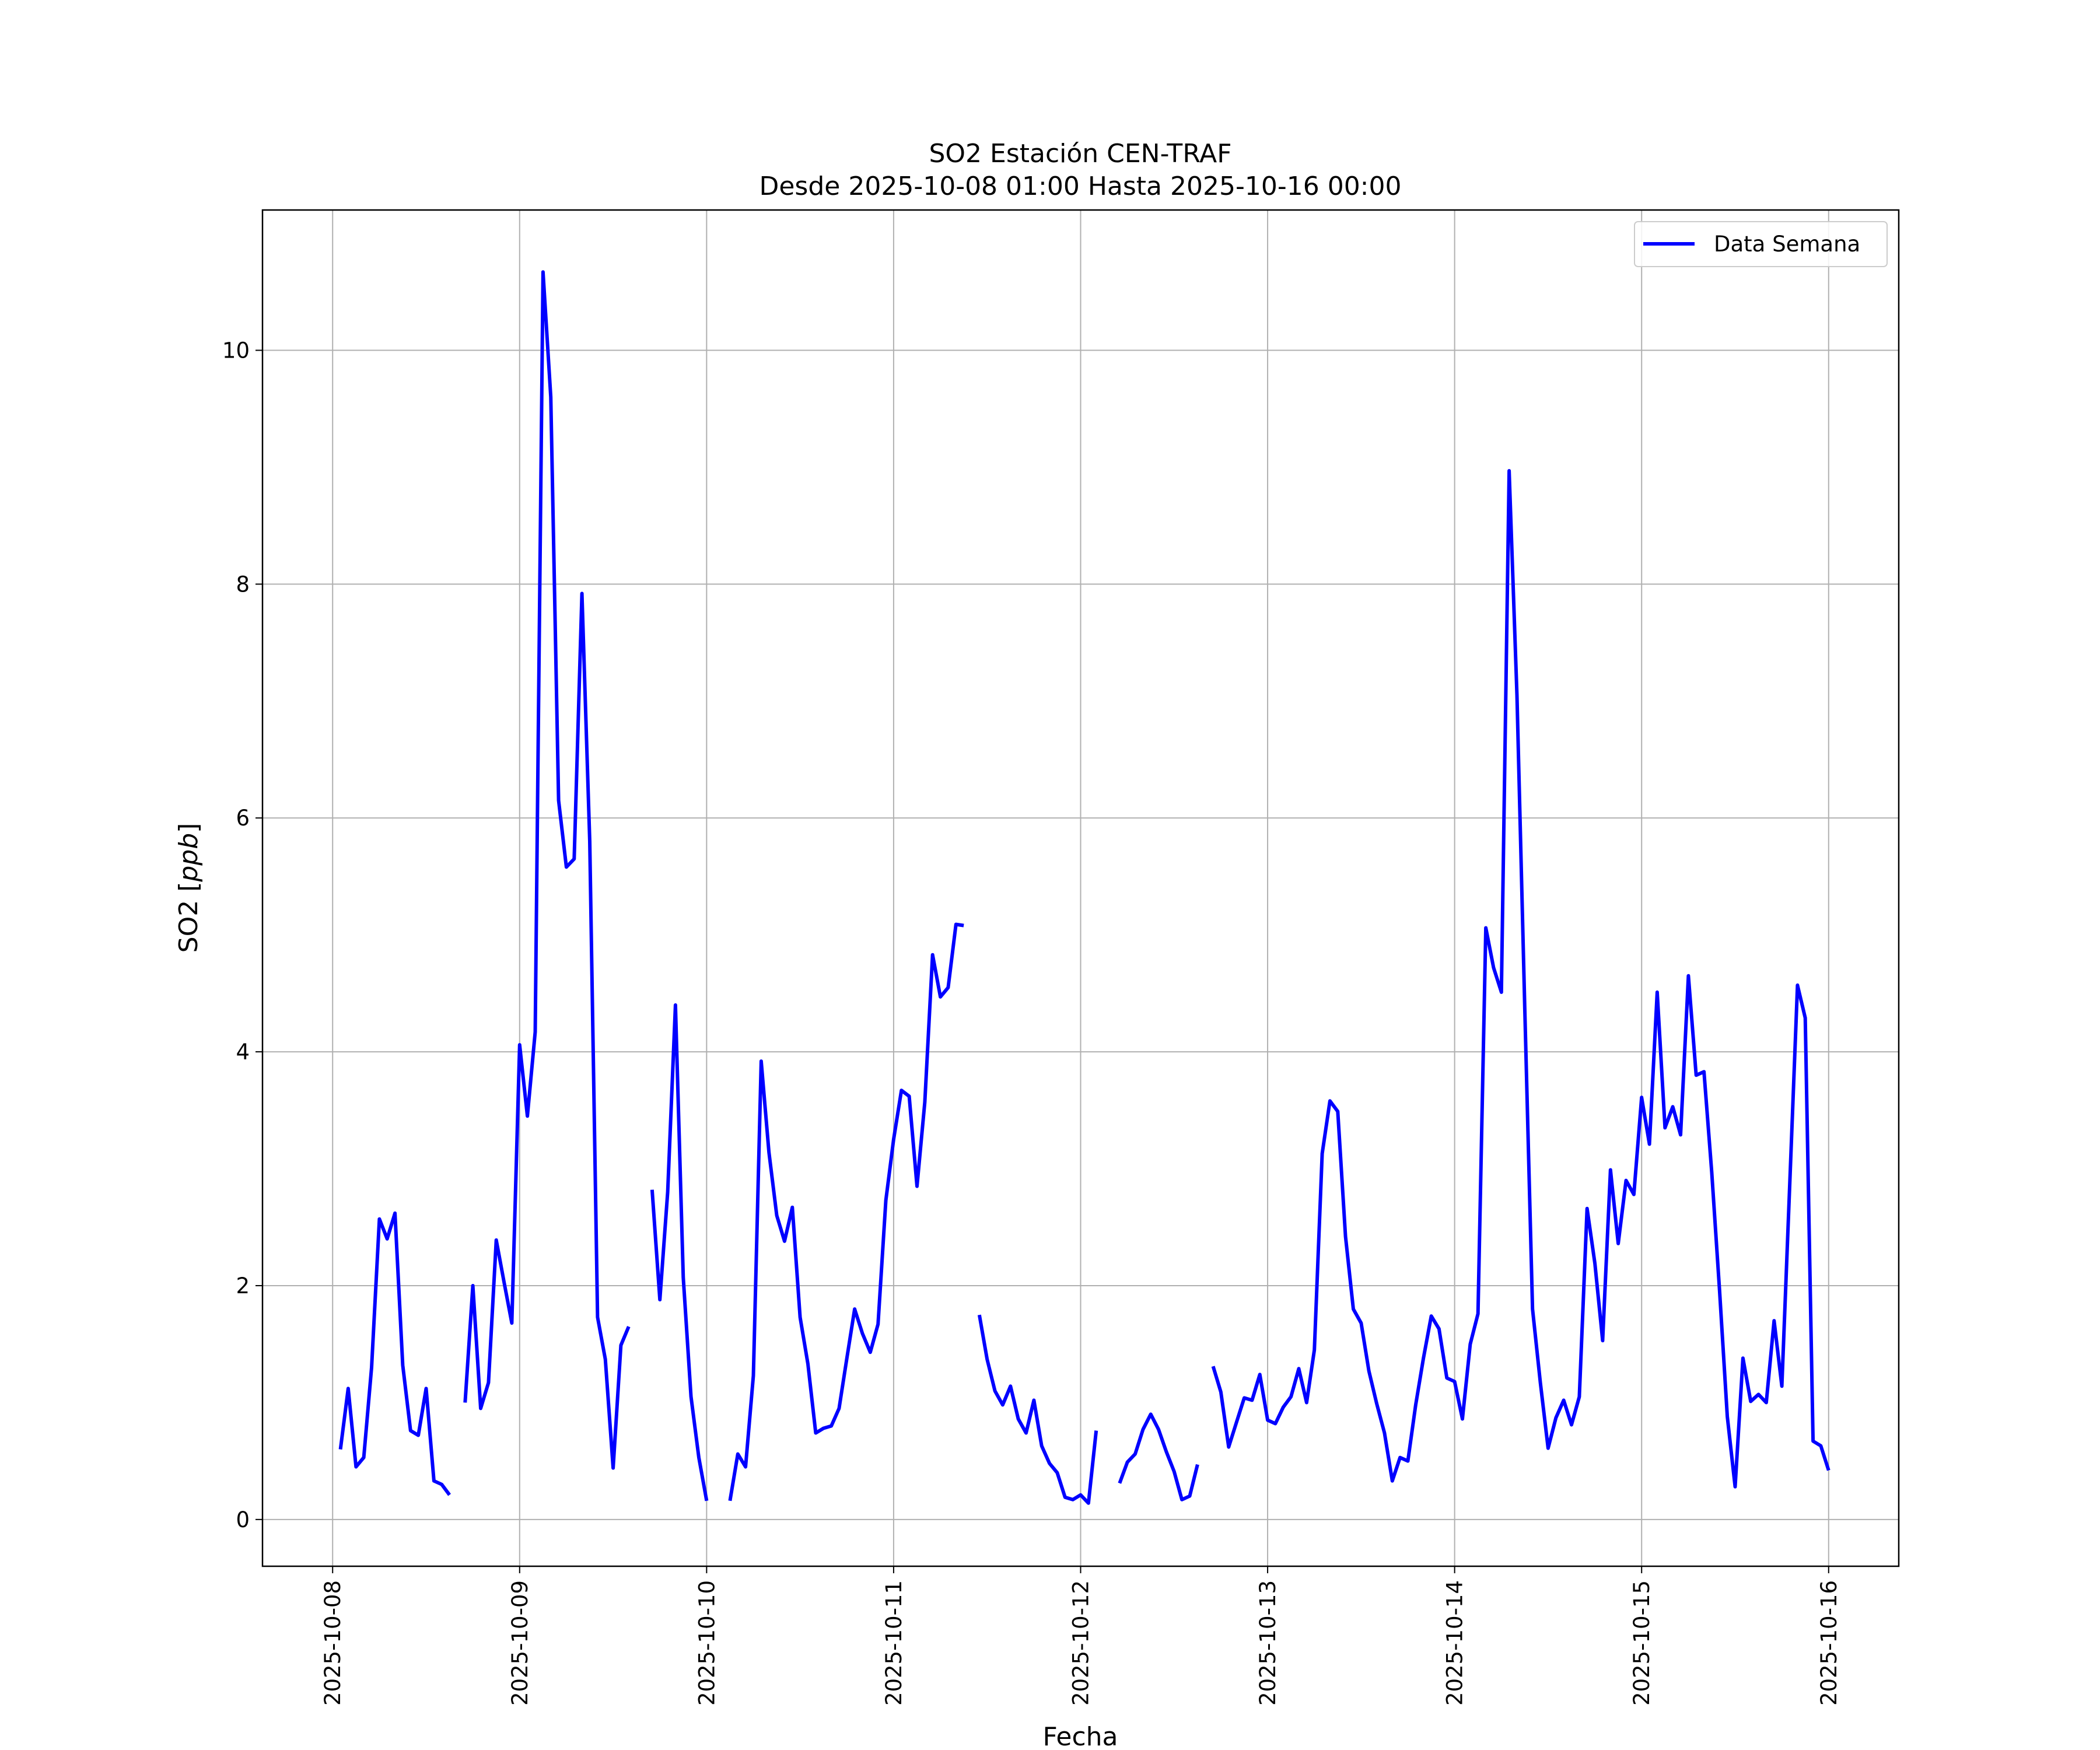 The height and width of the screenshot is (1750, 2100). What do you see at coordinates (189, 858) in the screenshot?
I see `y-axis-label-unit: ppb` at bounding box center [189, 858].